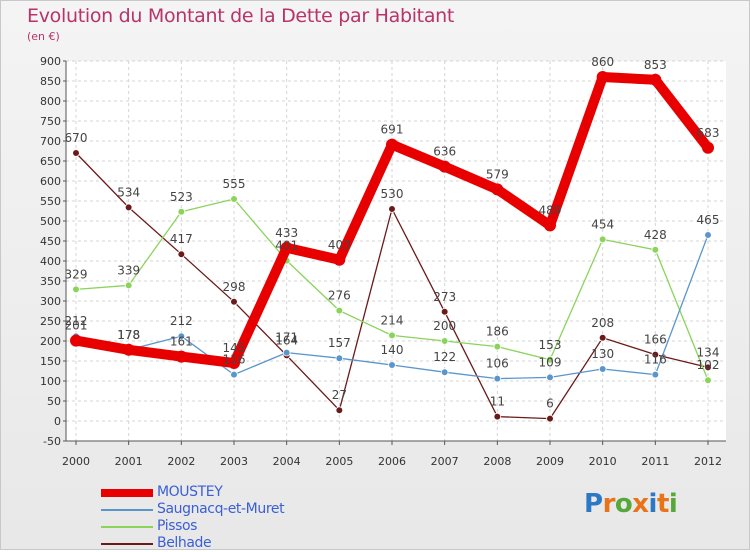  What do you see at coordinates (128, 335) in the screenshot?
I see `data-label-saugnacq-et-muret: 178` at bounding box center [128, 335].